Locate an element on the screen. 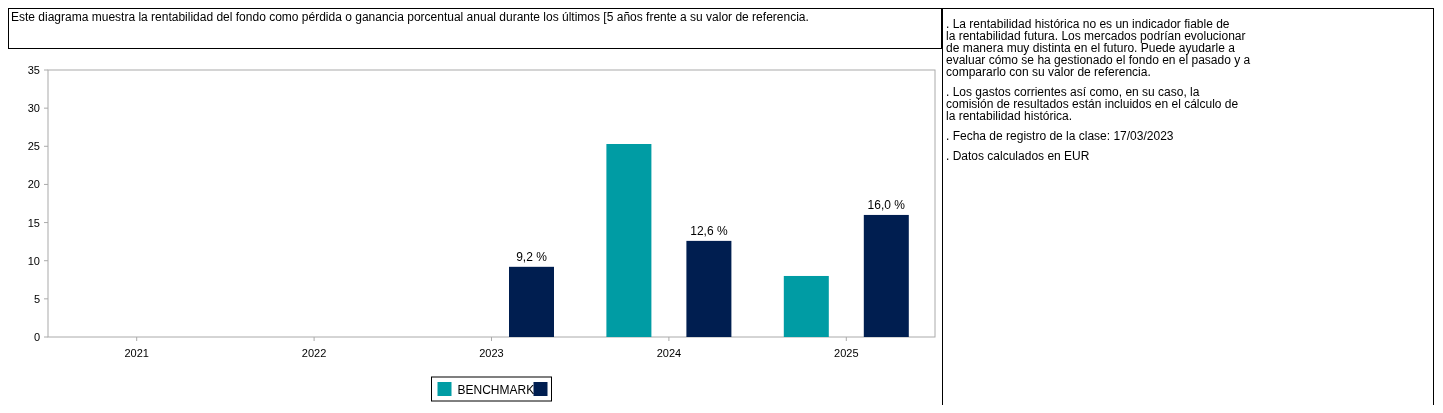  y-tick-label: 10 is located at coordinates (33, 260).